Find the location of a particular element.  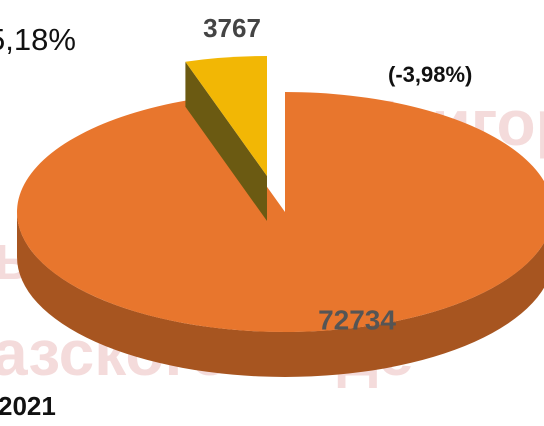

annotation: 5,18% is located at coordinates (38, 39).